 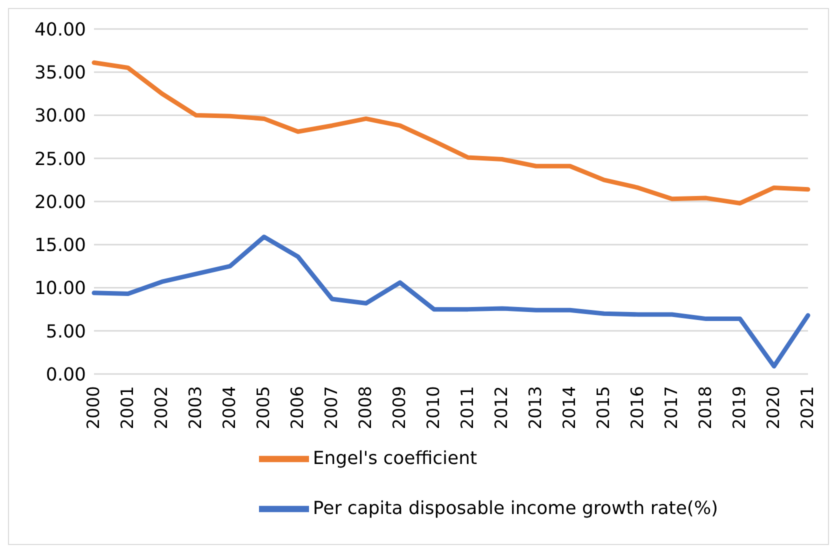 What do you see at coordinates (638, 408) in the screenshot?
I see `x-tick-label: 2016` at bounding box center [638, 408].